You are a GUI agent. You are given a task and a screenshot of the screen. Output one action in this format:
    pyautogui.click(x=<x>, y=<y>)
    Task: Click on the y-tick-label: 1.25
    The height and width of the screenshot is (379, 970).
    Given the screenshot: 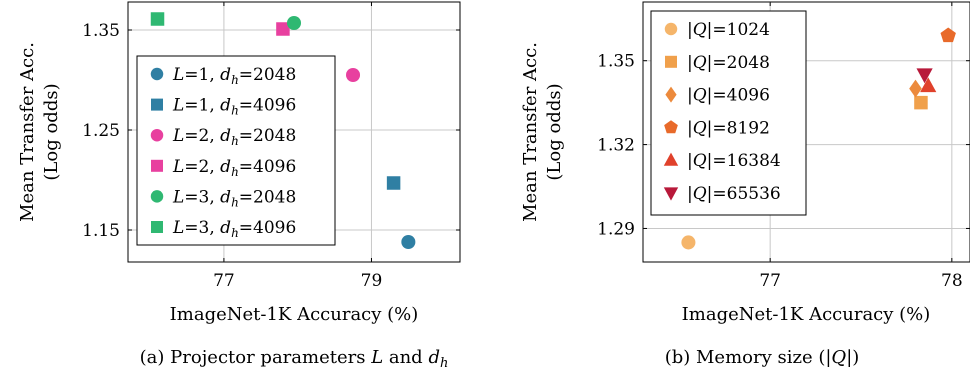 What is the action you would take?
    pyautogui.click(x=101, y=131)
    